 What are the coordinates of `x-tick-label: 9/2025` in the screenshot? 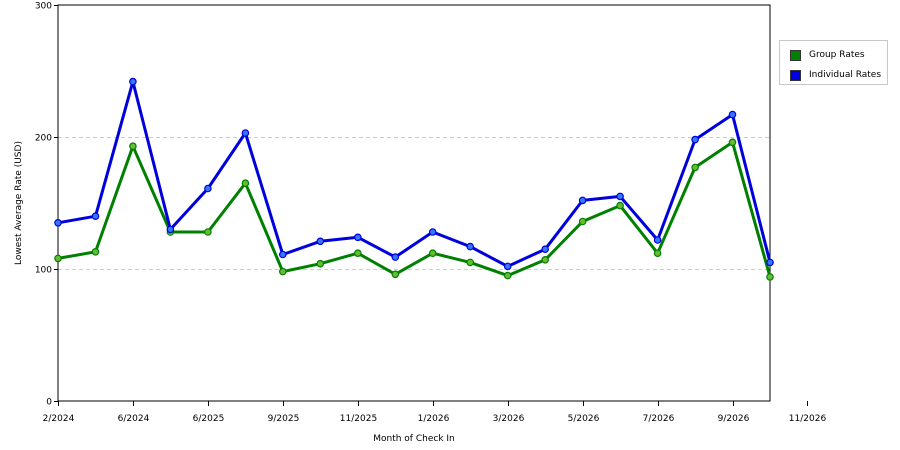 It's located at (284, 419).